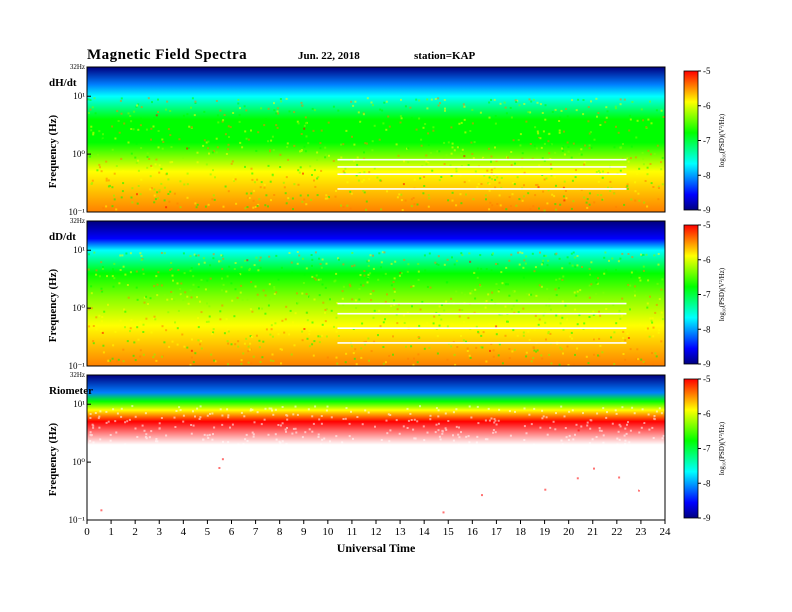  What do you see at coordinates (376, 532) in the screenshot?
I see `x-tick-label: 12` at bounding box center [376, 532].